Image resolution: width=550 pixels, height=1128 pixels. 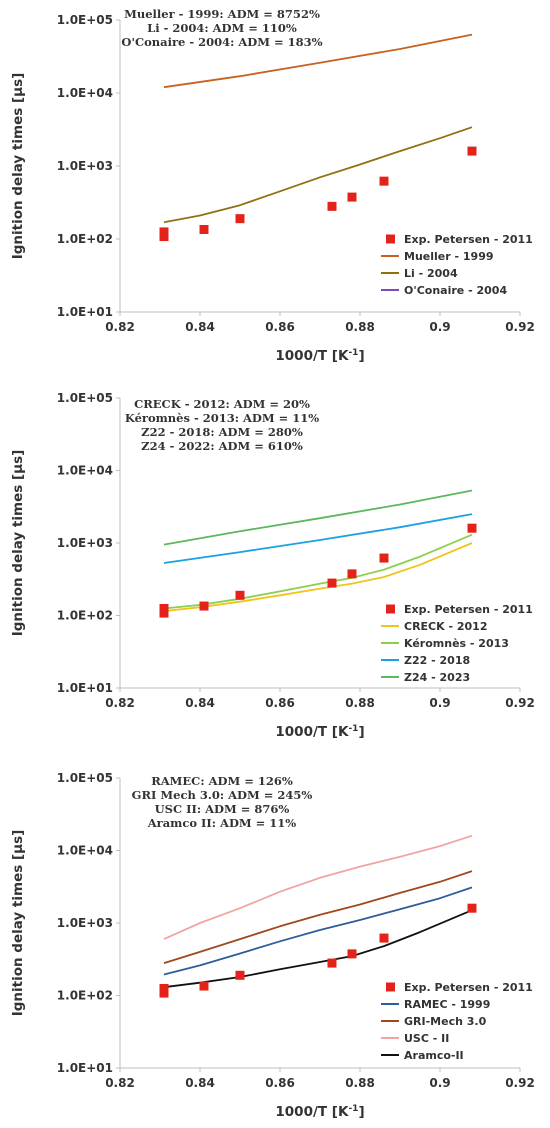 I want to click on legend-label-1: CRECK - 2012, so click(x=446, y=626).